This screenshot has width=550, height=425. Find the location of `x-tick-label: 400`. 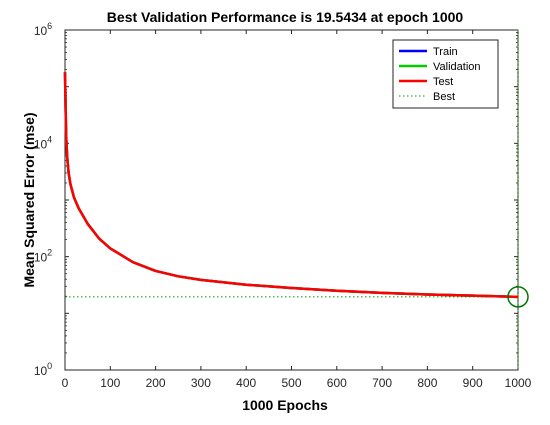

x-tick-label: 400 is located at coordinates (246, 383).